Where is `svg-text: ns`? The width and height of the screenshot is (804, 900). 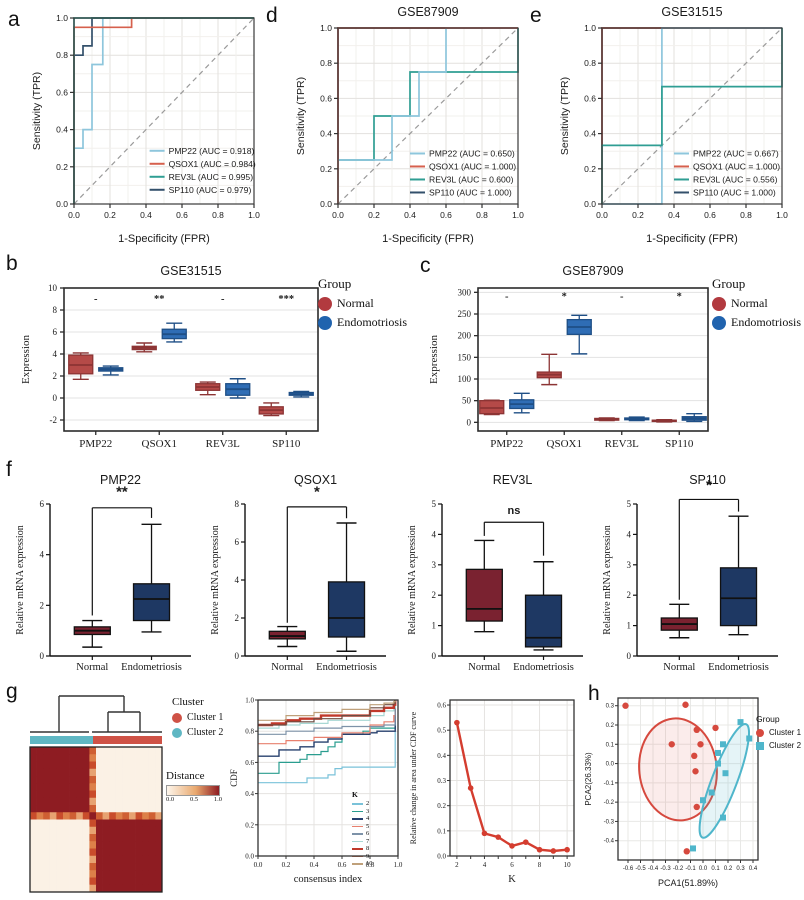 svg-text: ns is located at coordinates (513, 511).